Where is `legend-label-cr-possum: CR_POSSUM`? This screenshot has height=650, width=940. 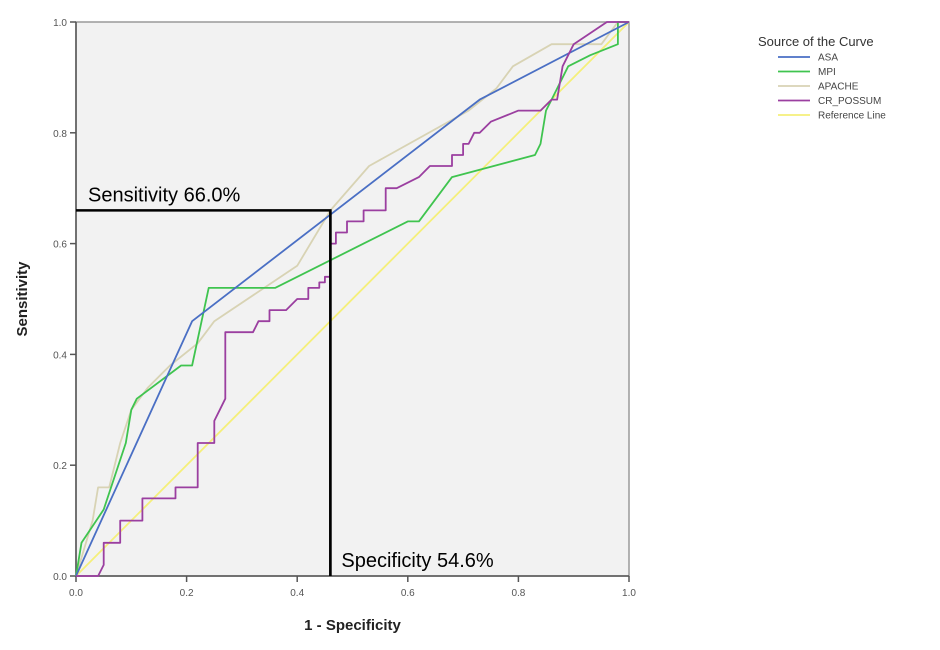
legend-label-cr-possum: CR_POSSUM is located at coordinates (849, 101).